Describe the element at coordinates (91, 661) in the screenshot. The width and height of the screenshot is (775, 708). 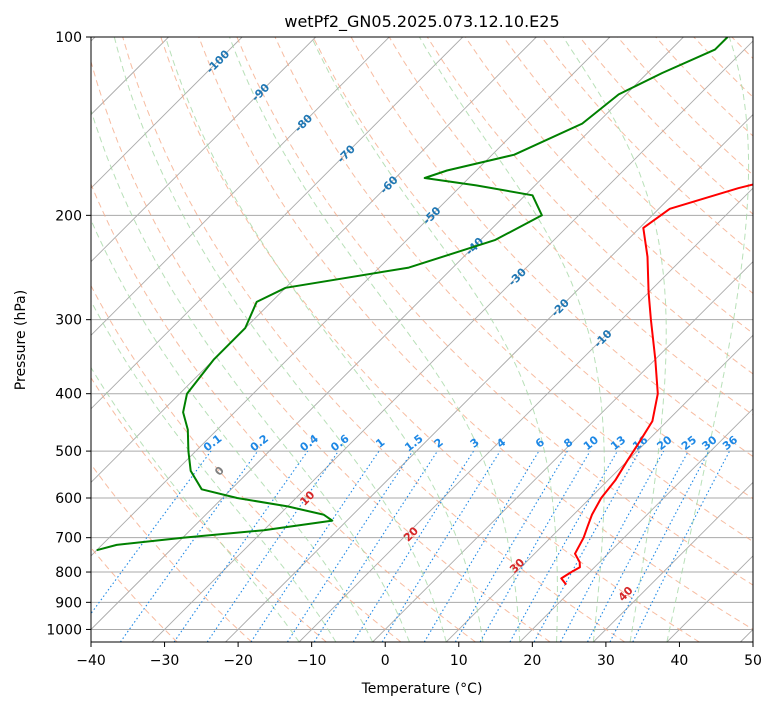
I see `x-tick-label: −40` at that location.